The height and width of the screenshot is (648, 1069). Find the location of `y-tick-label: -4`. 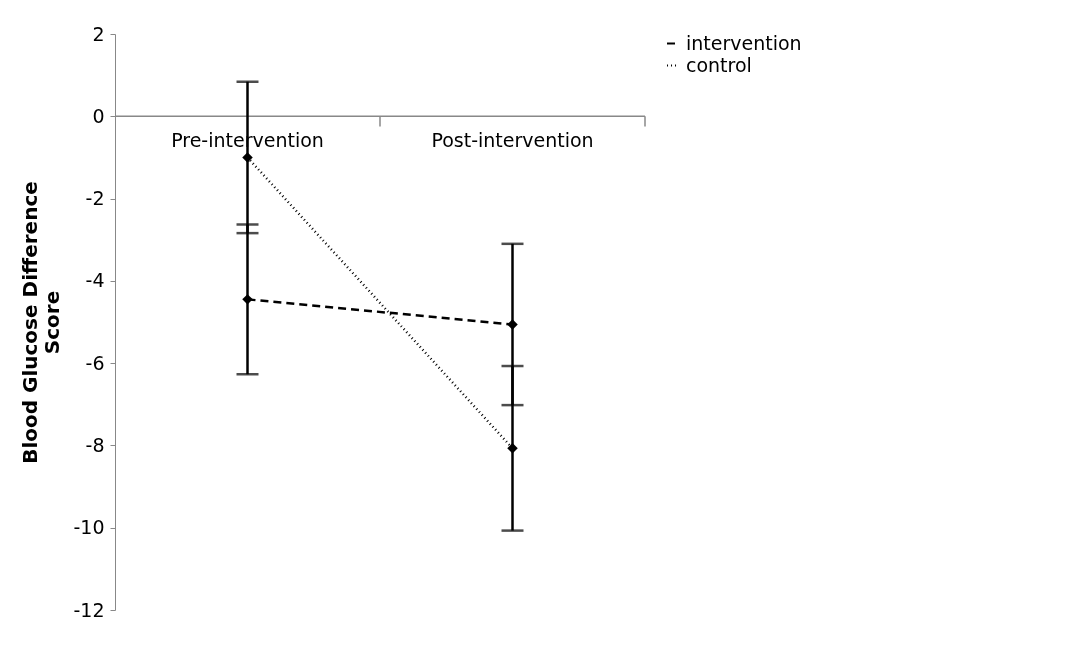

y-tick-label: -4 is located at coordinates (95, 280).